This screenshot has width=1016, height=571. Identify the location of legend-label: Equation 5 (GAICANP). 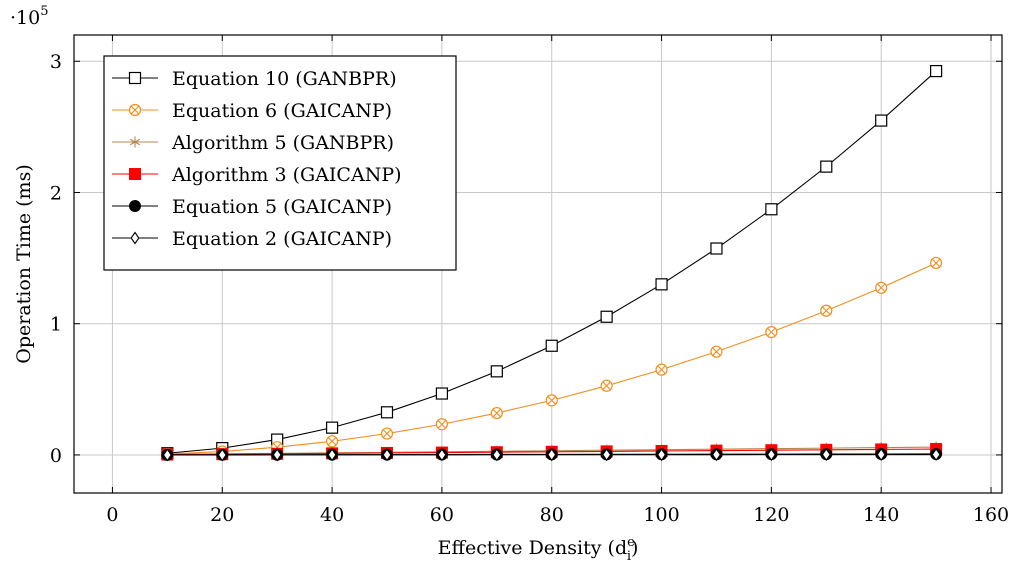
(282, 207).